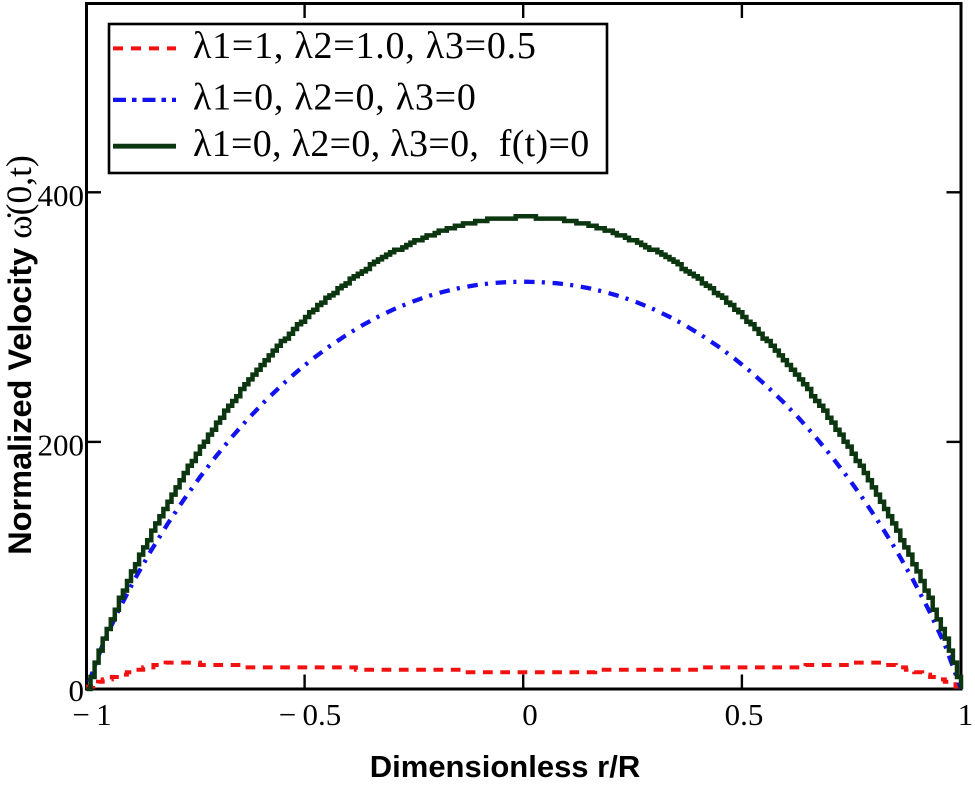 The image size is (975, 787). I want to click on svg-text: λ1=0, λ2=0, λ3=0, so click(335, 98).